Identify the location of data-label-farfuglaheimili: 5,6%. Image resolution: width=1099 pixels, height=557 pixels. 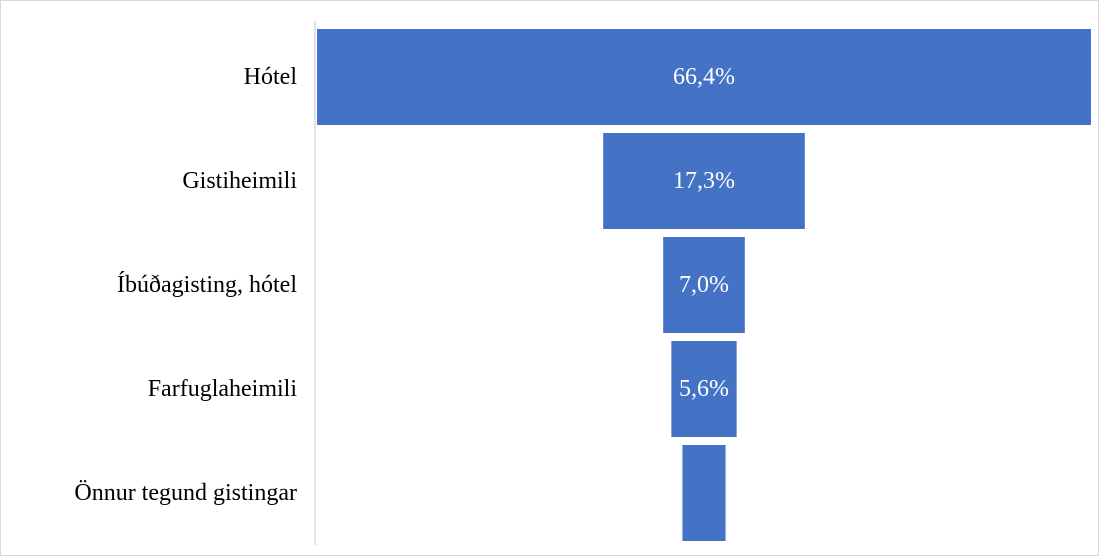
(704, 389).